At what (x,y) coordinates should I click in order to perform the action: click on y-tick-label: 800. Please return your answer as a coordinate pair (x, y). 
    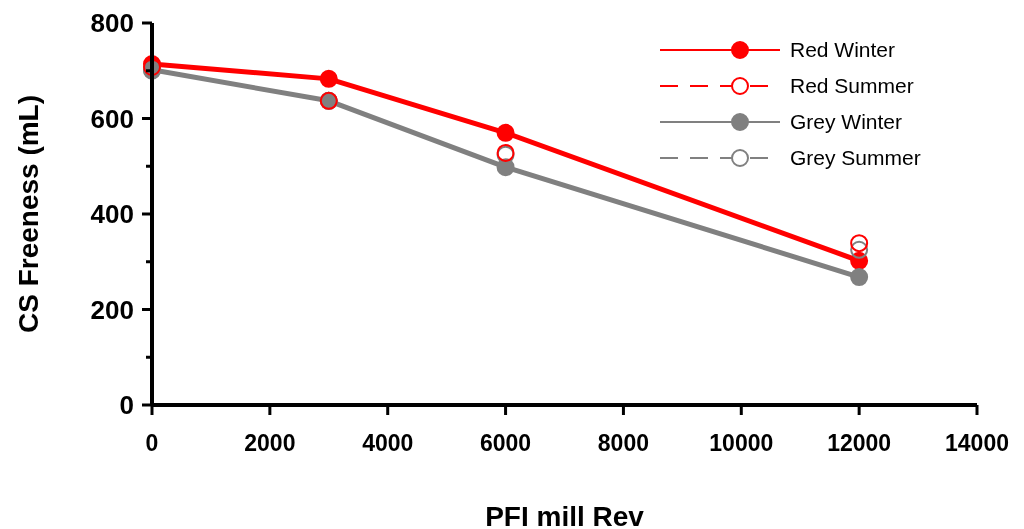
    Looking at the image, I should click on (112, 23).